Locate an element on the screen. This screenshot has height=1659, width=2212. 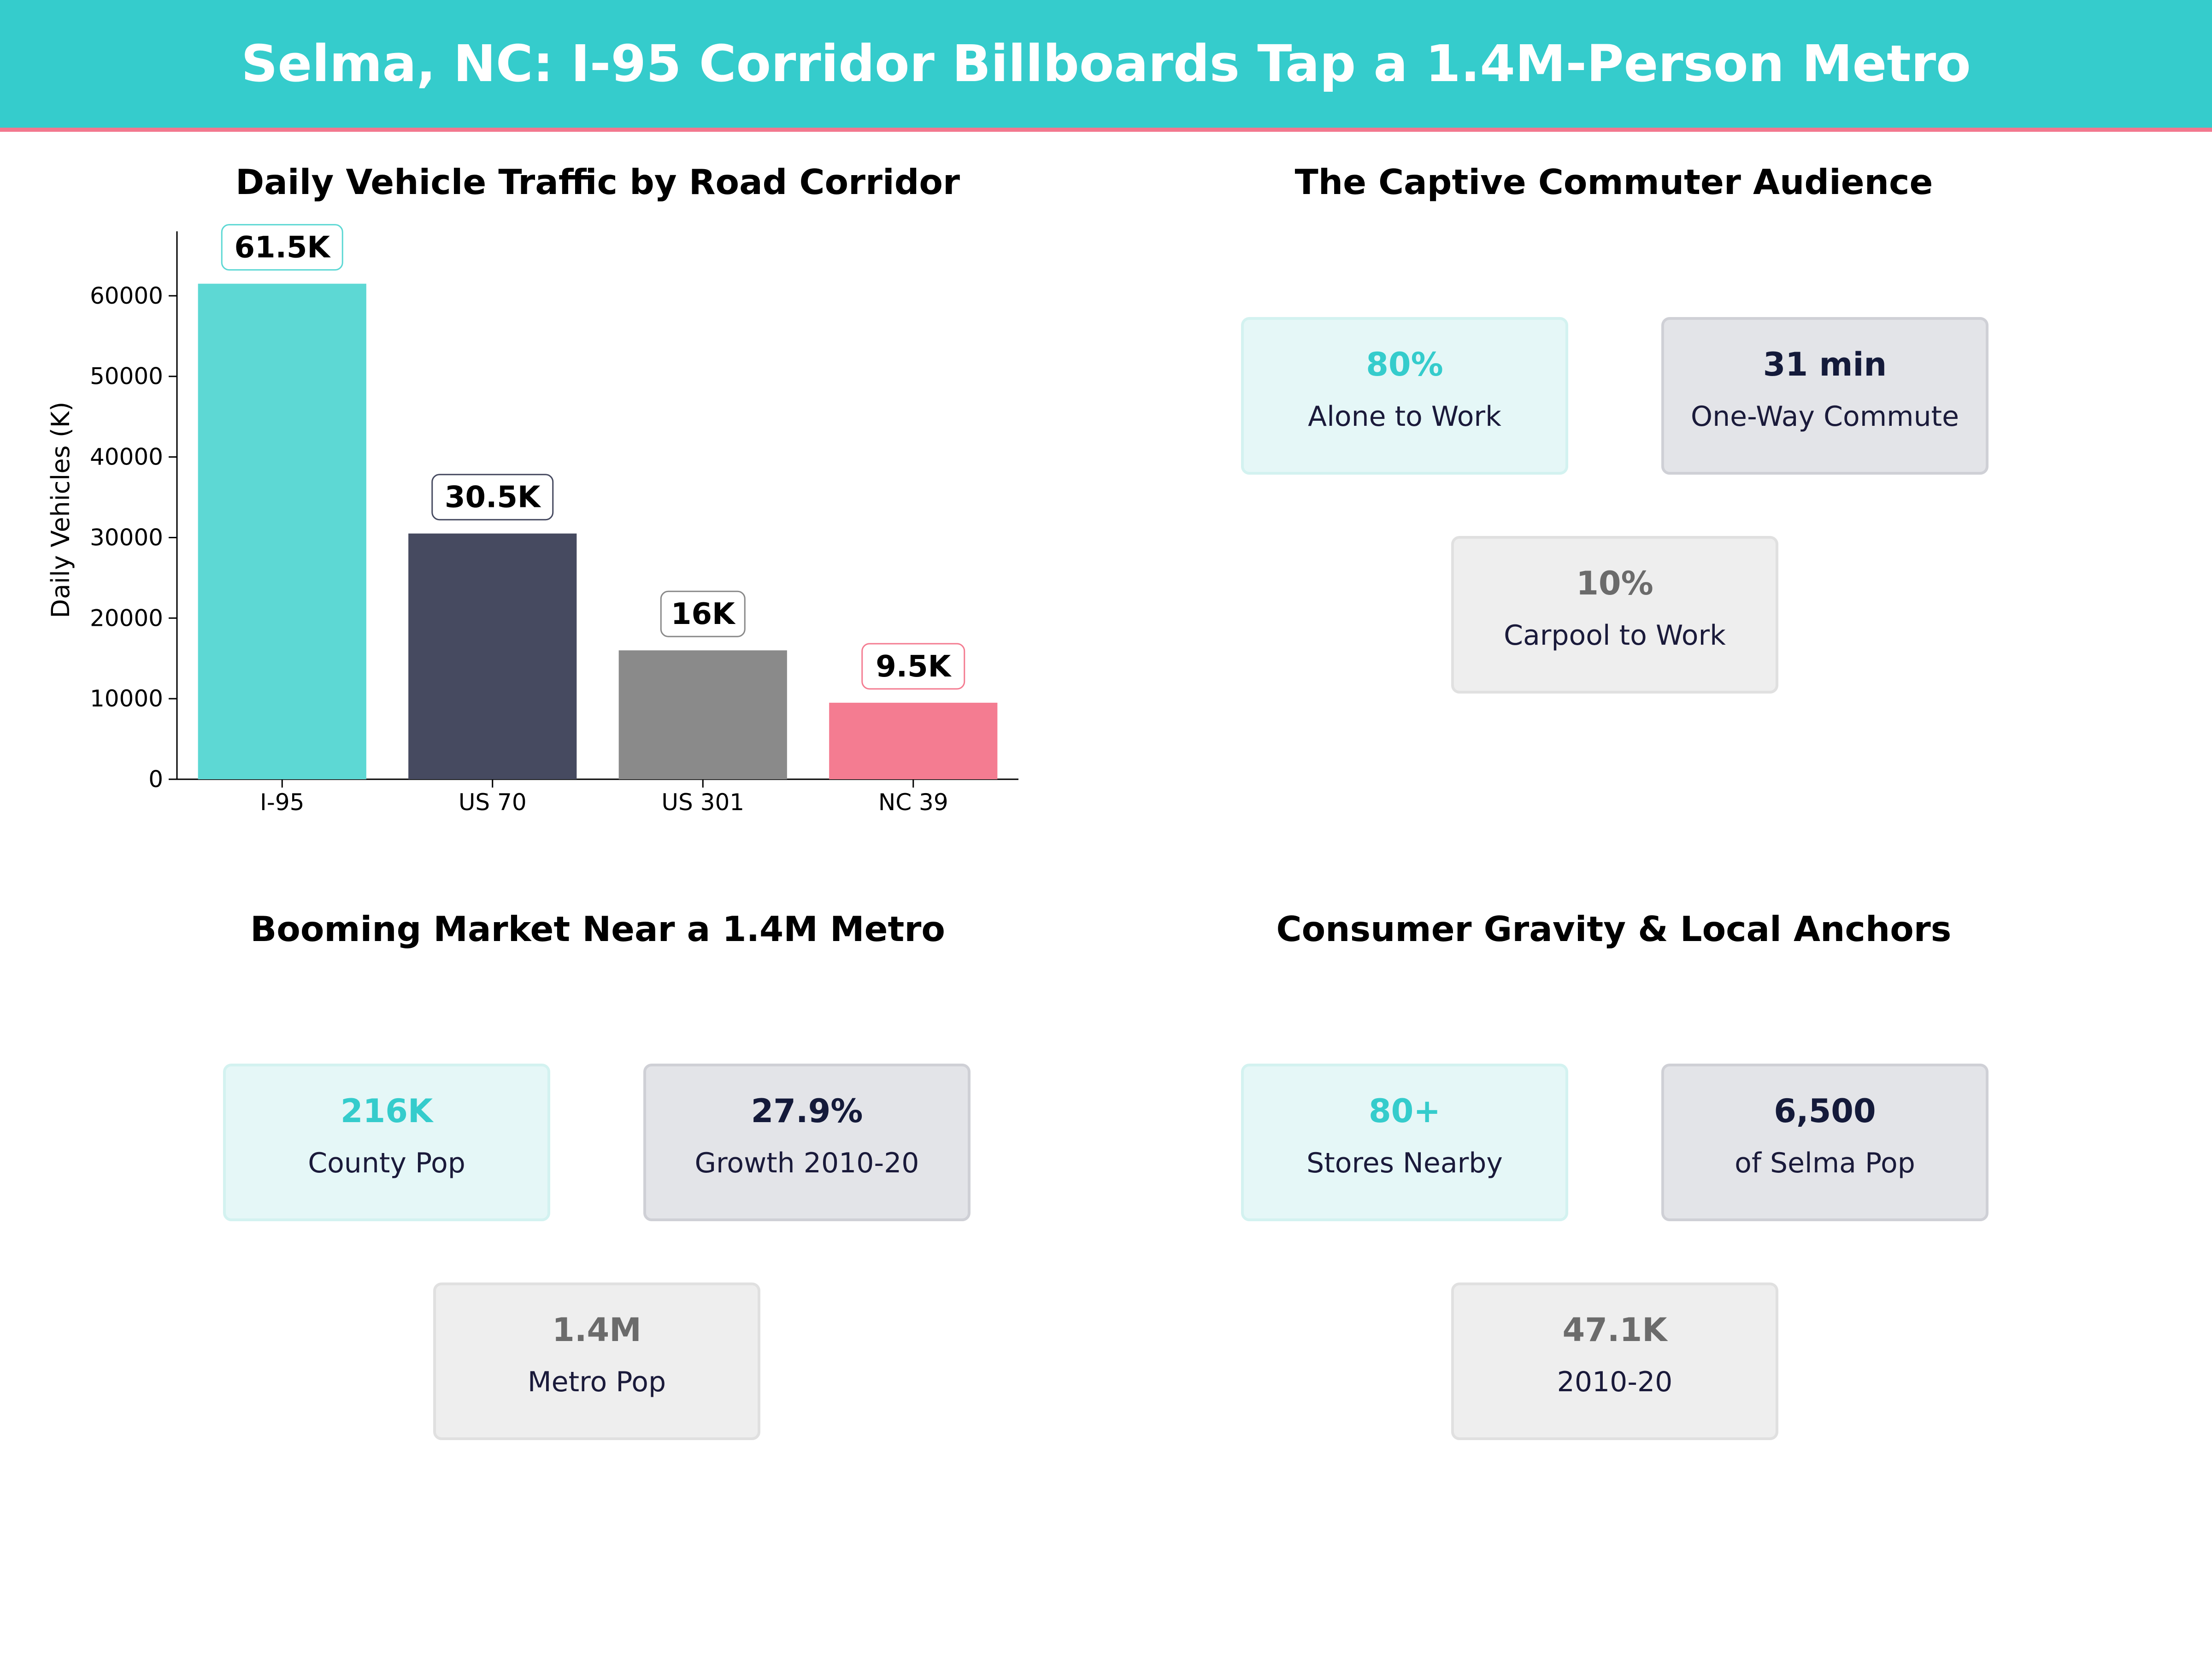
y-tick-label: 50000 is located at coordinates (126, 376).